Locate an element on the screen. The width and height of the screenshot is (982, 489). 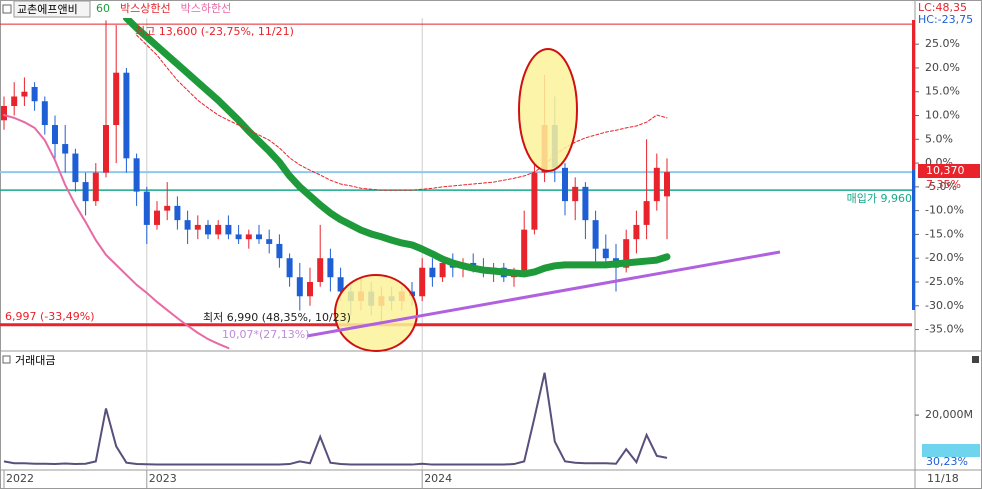
legend-label: 박스하한선 is located at coordinates (206, 8).